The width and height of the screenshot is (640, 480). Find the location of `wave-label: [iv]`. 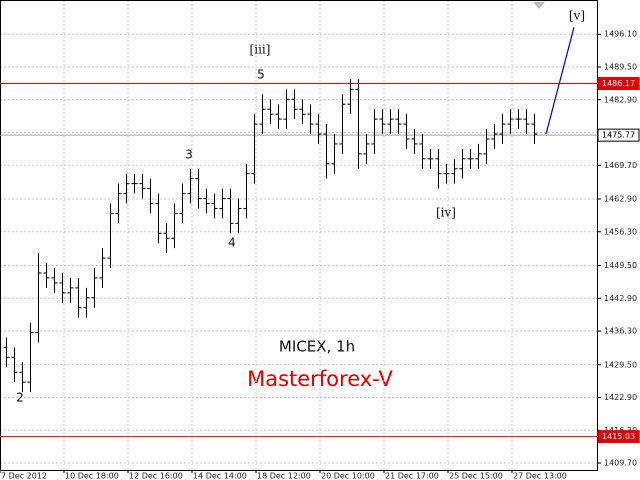

wave-label: [iv] is located at coordinates (446, 213).